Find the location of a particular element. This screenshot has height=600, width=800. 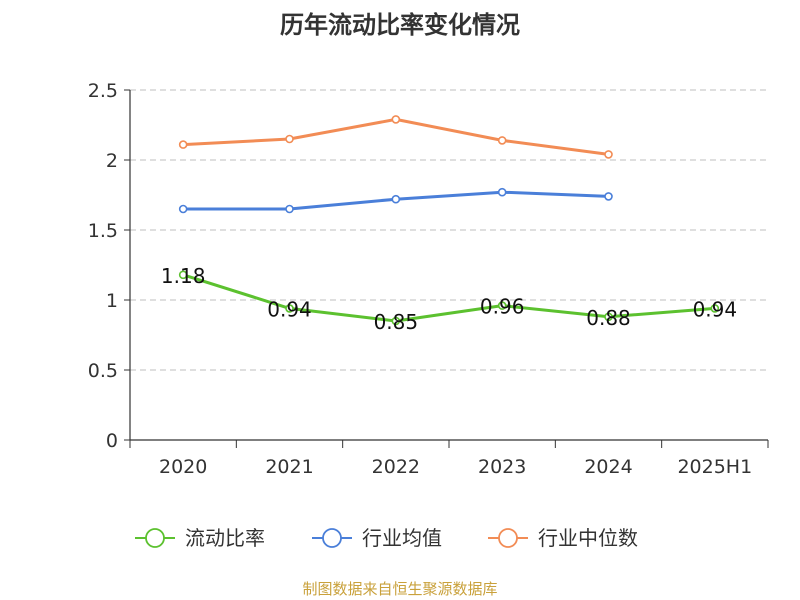

data-label: 0.88 is located at coordinates (608, 318).